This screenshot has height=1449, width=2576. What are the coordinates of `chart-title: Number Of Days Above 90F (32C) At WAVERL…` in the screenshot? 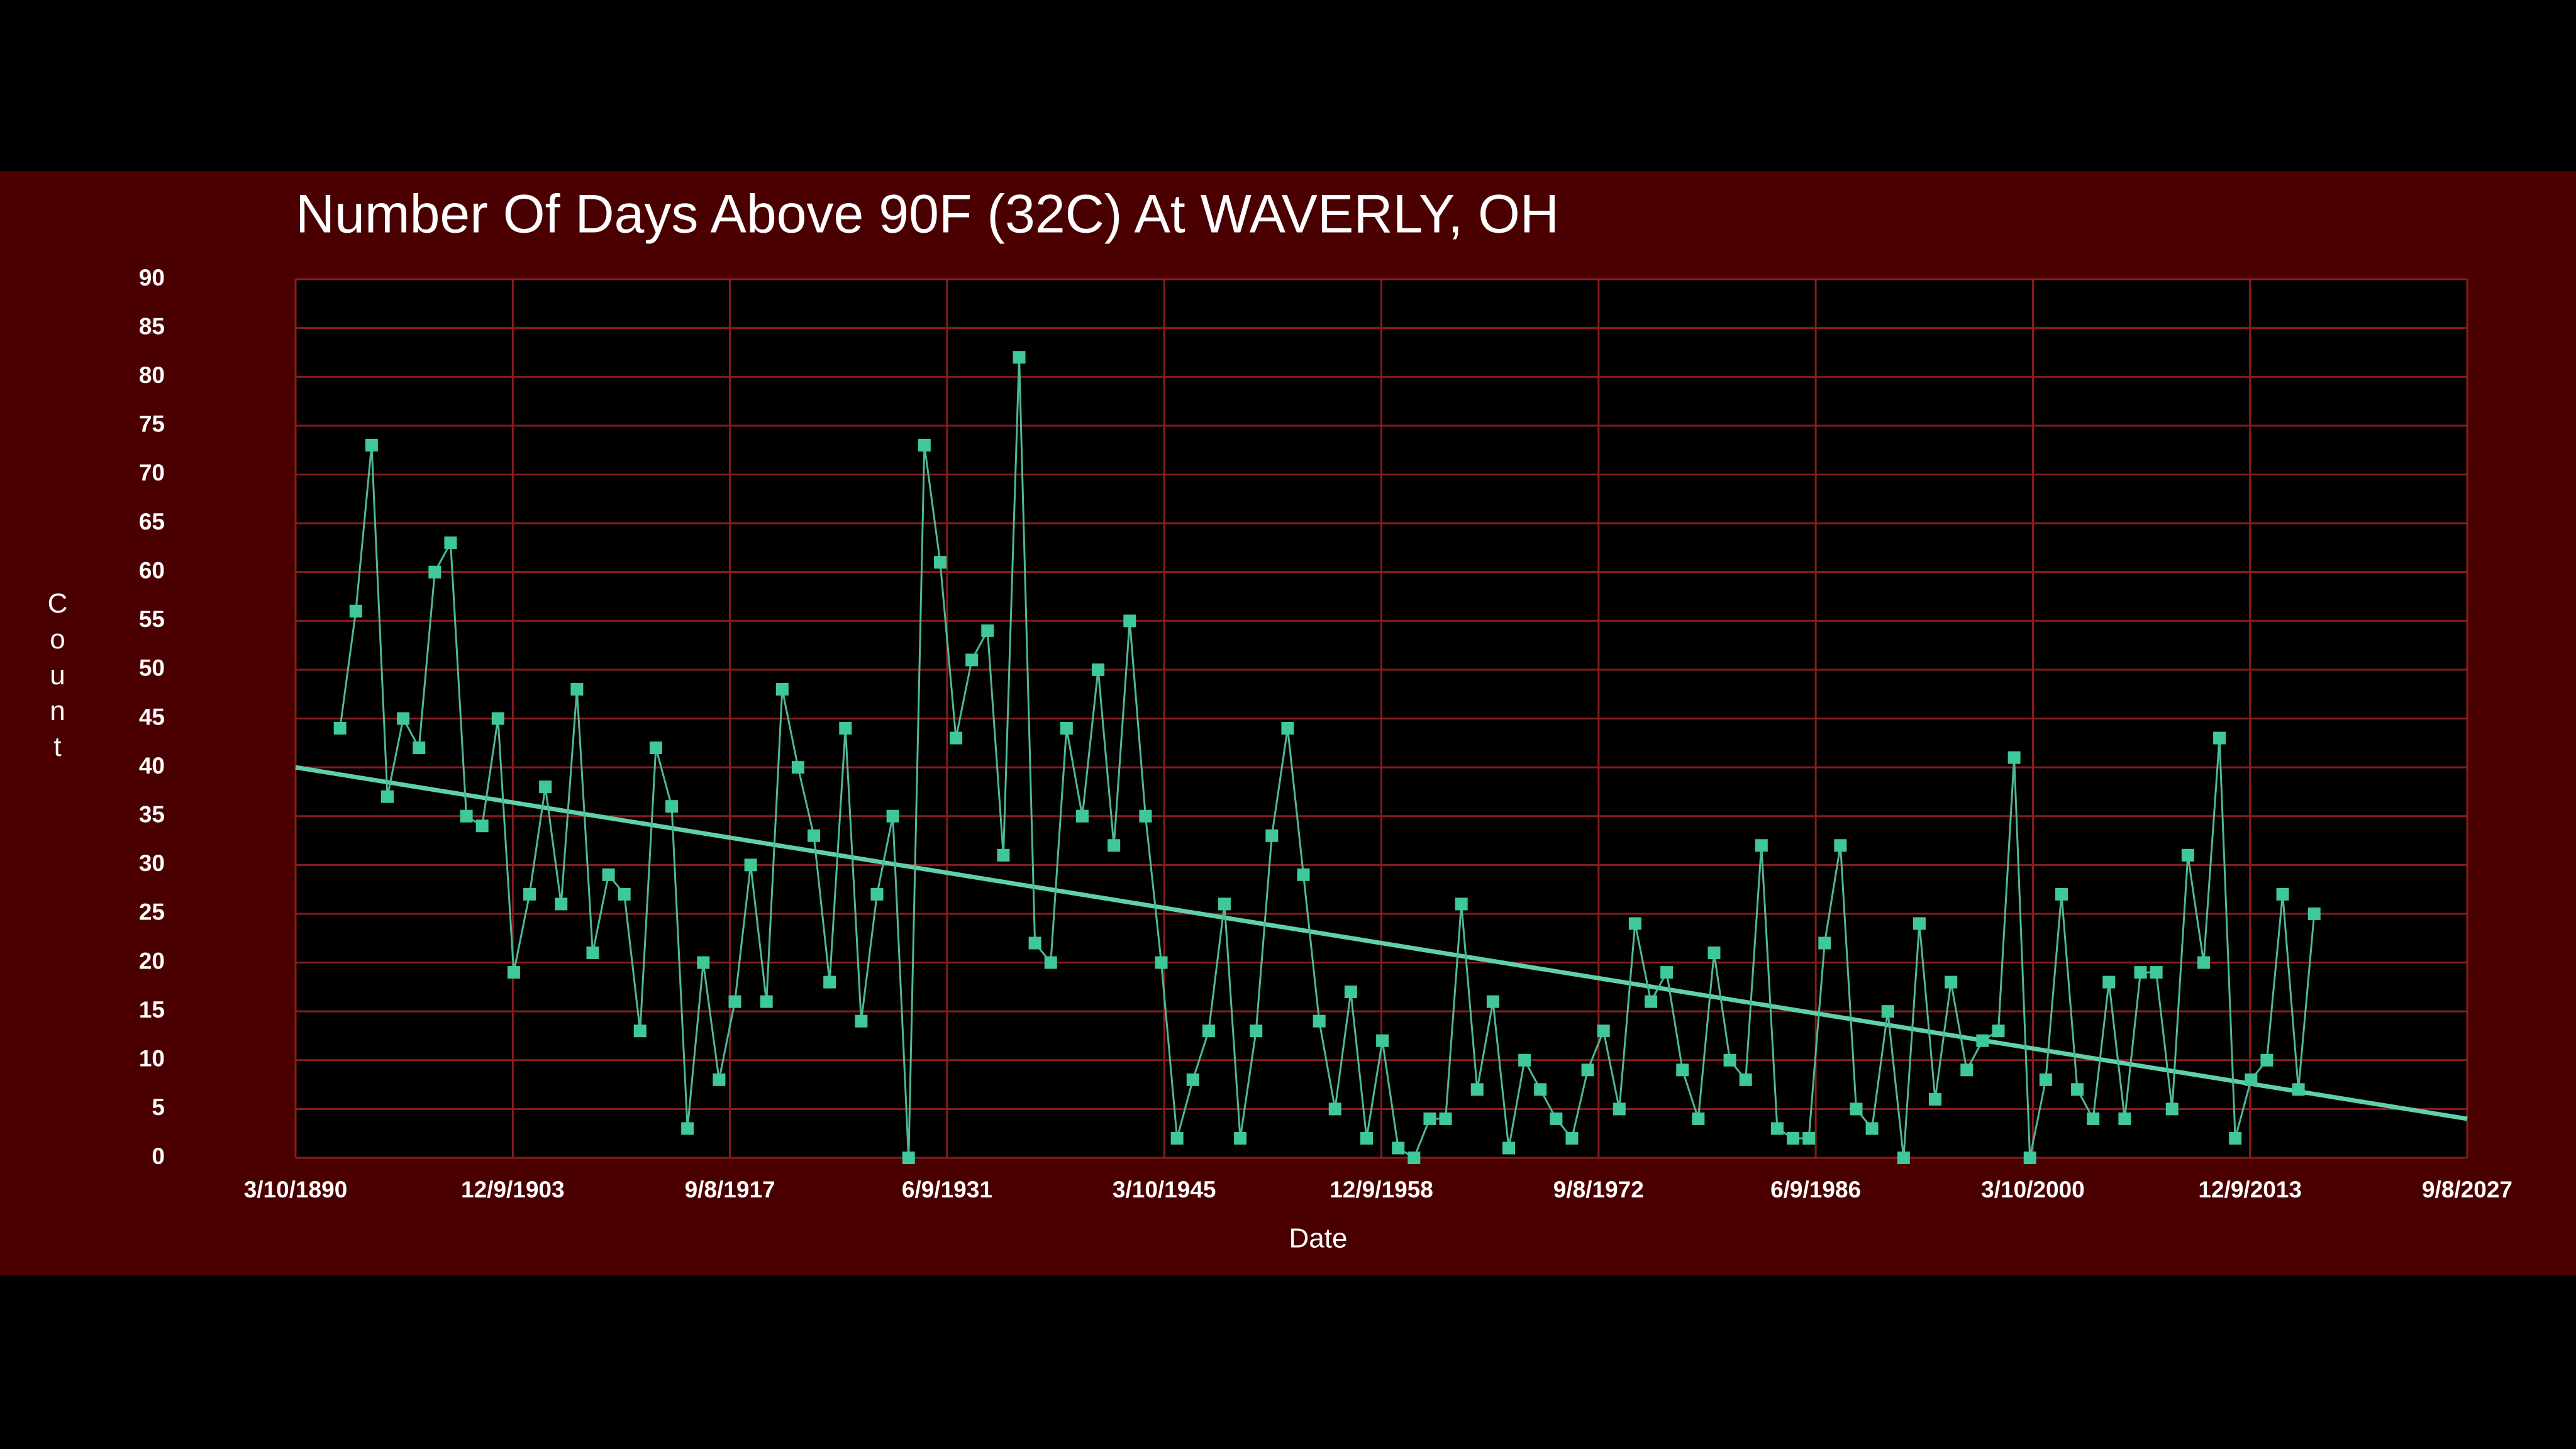 It's located at (927, 214).